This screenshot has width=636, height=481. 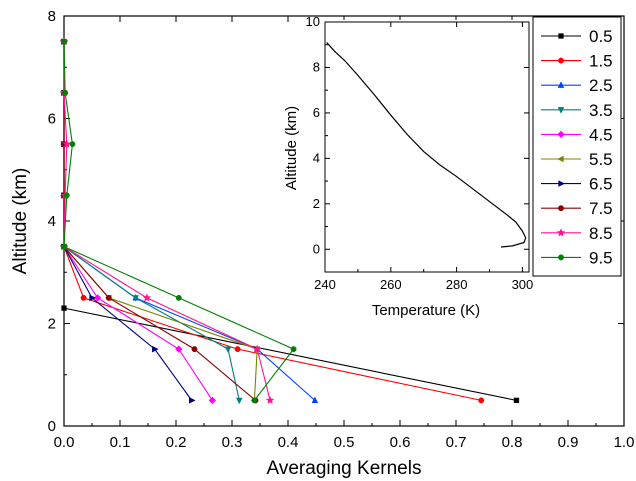 What do you see at coordinates (391, 284) in the screenshot?
I see `inset-x-tick-label: 260` at bounding box center [391, 284].